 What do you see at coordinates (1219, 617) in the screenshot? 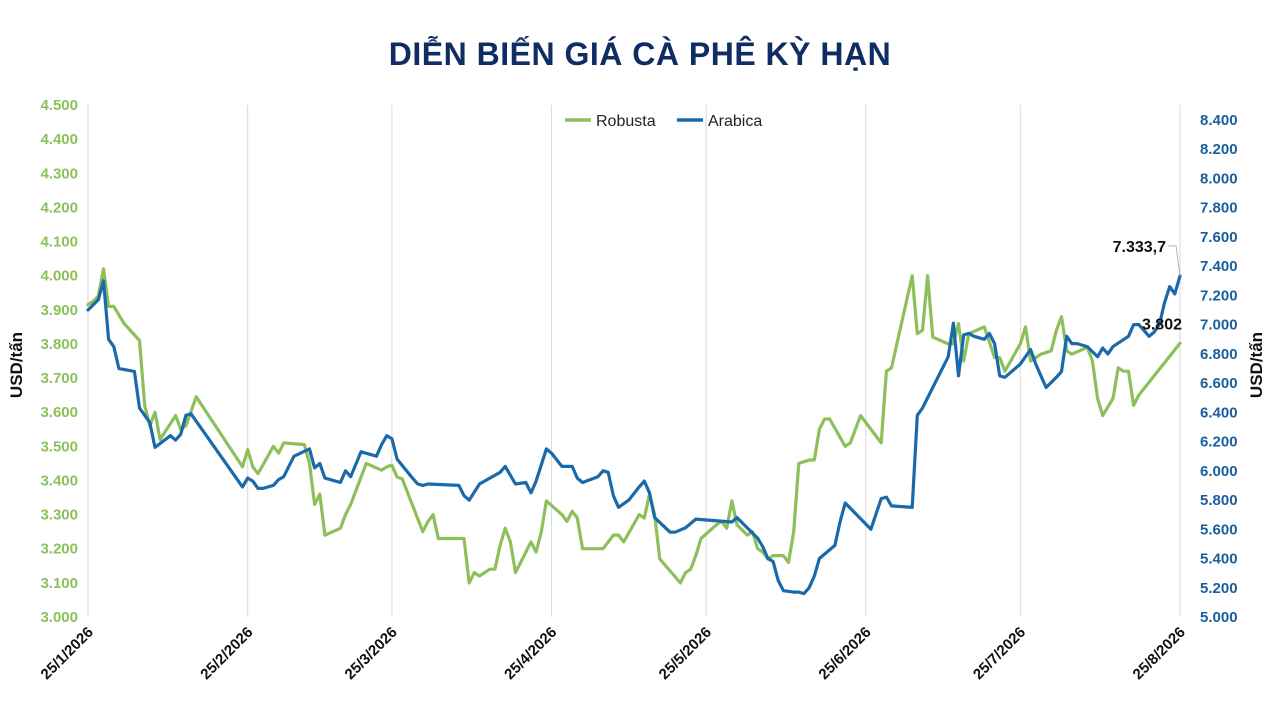
I see `right-tick-label: 5.000` at bounding box center [1219, 617].